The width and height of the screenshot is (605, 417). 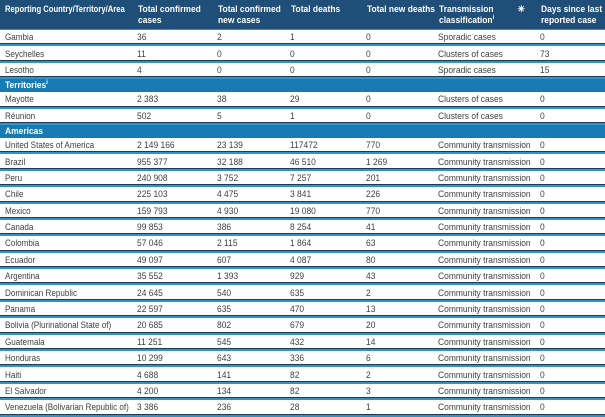 I want to click on total-deaths-value: 28, so click(x=295, y=407).